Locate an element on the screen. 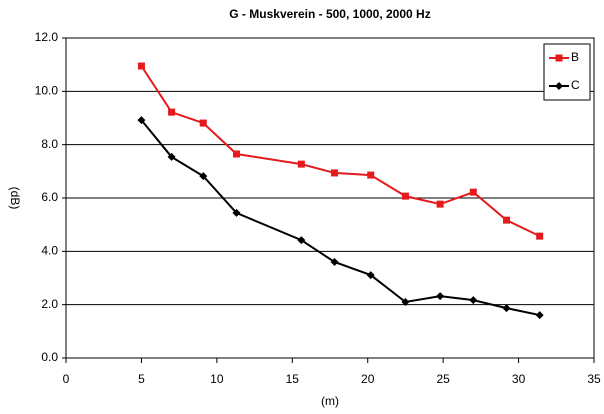 The height and width of the screenshot is (414, 604). y-tick-label: 12.0 is located at coordinates (47, 37).